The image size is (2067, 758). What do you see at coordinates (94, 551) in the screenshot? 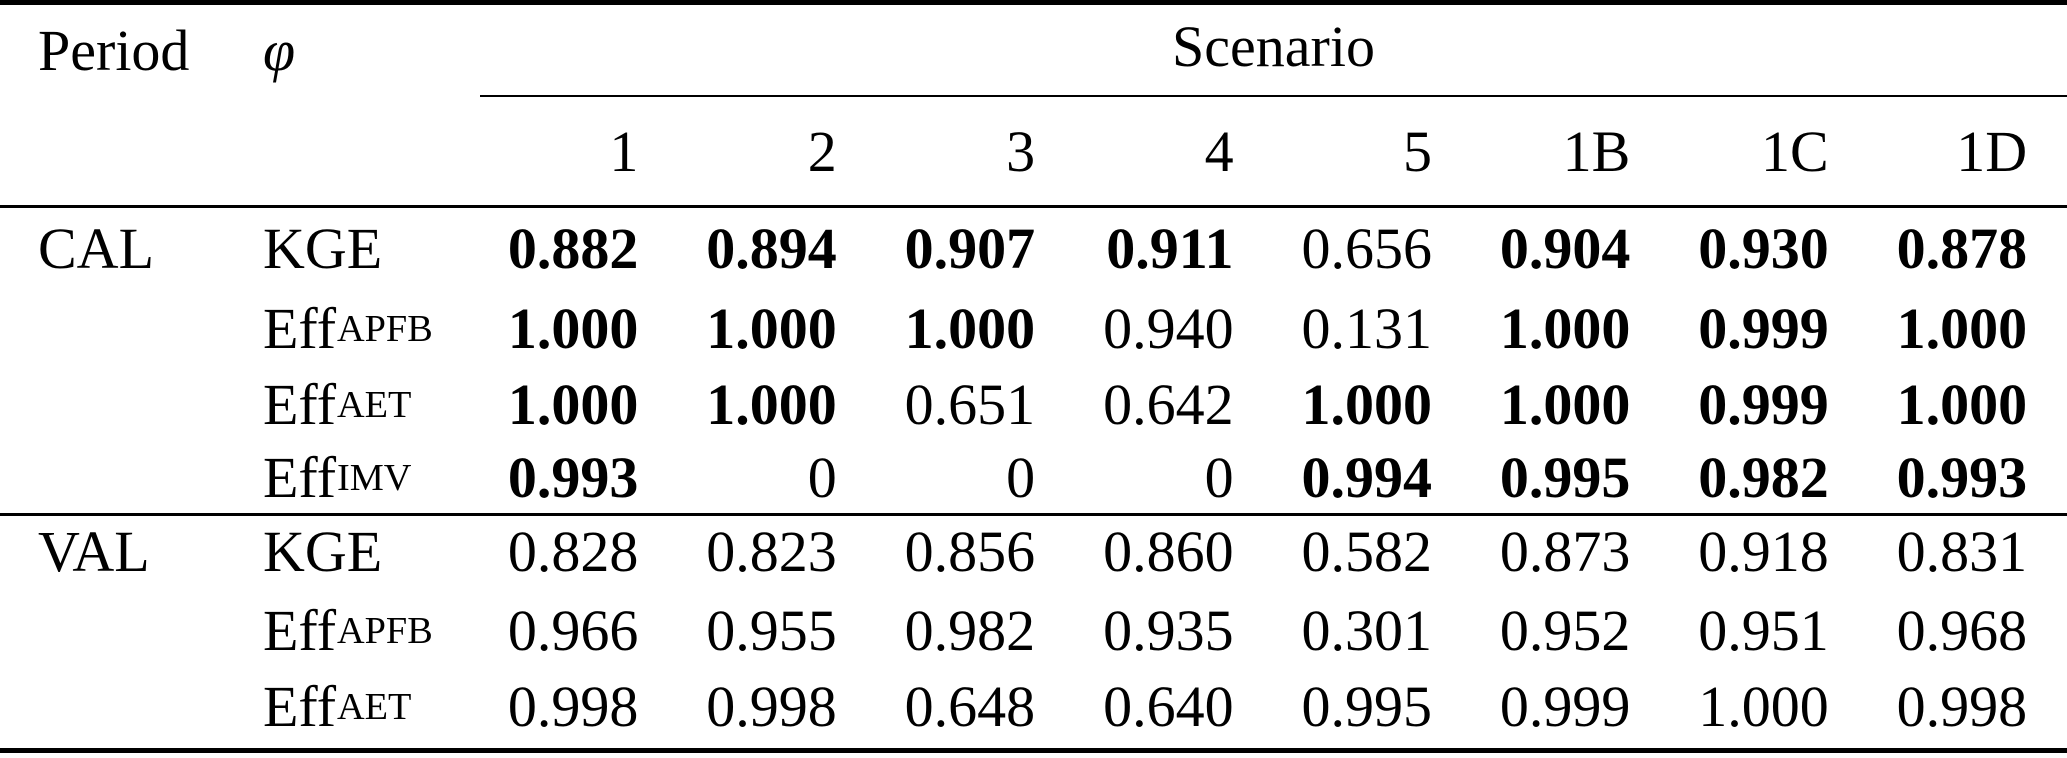
I see `period-cell: VAL` at bounding box center [94, 551].